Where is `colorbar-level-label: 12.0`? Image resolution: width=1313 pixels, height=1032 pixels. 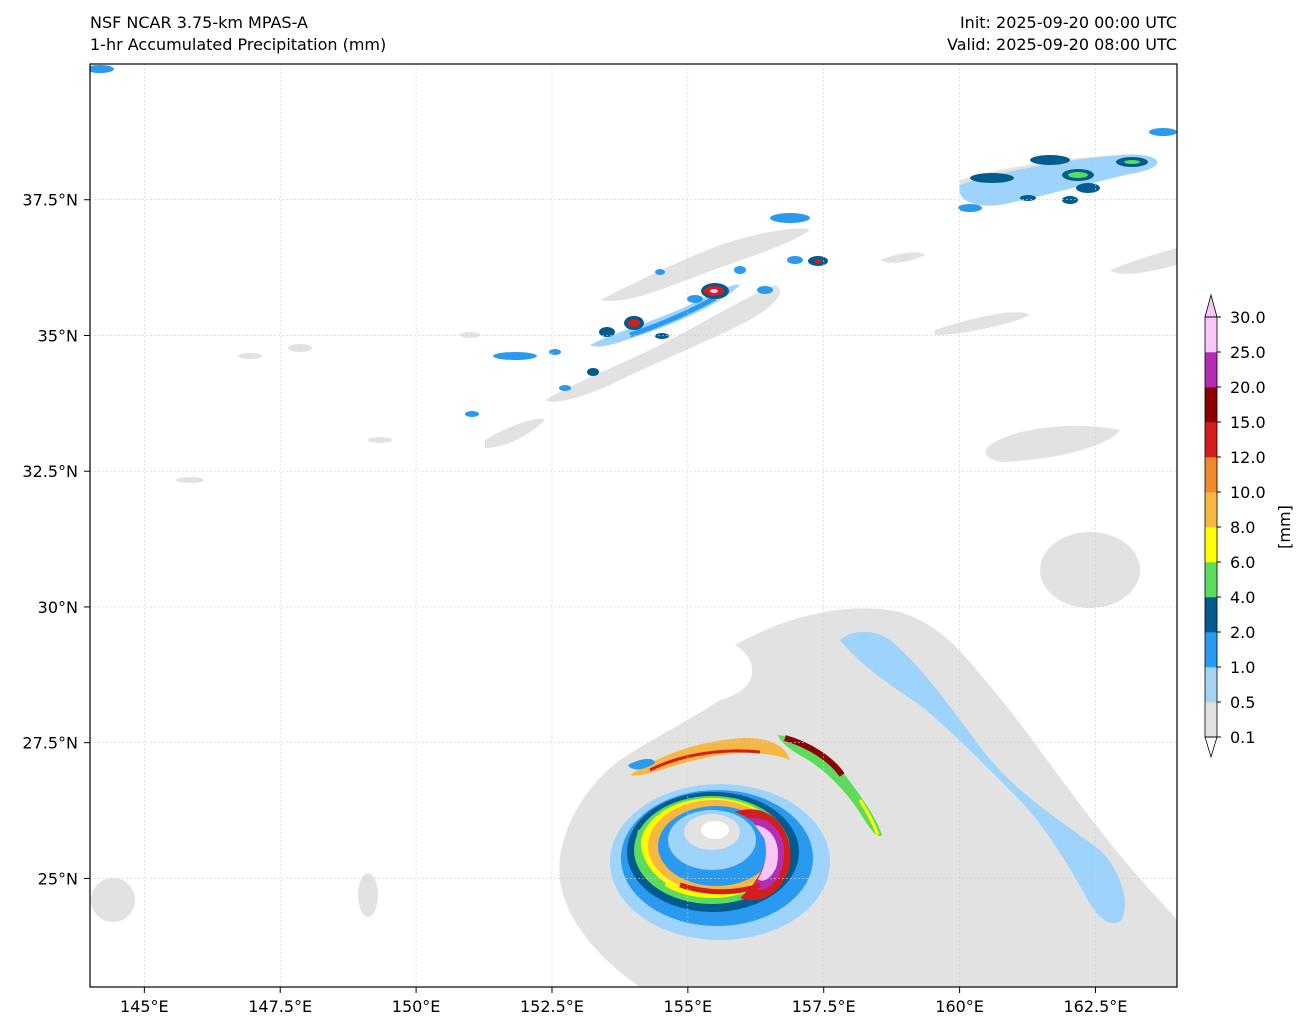 colorbar-level-label: 12.0 is located at coordinates (1248, 457).